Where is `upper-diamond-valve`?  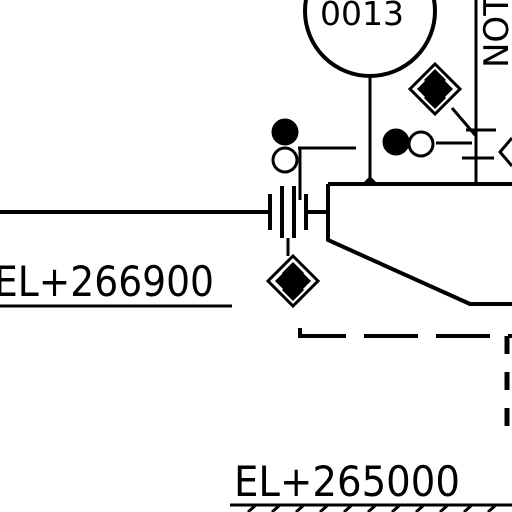
upper-diamond-valve is located at coordinates (435, 89).